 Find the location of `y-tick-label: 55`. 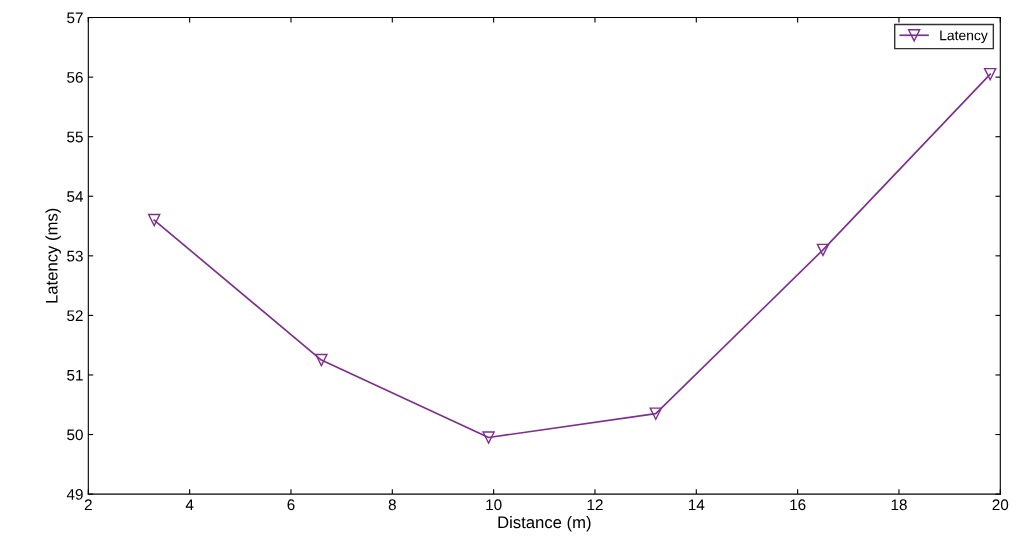

y-tick-label: 55 is located at coordinates (75, 137).